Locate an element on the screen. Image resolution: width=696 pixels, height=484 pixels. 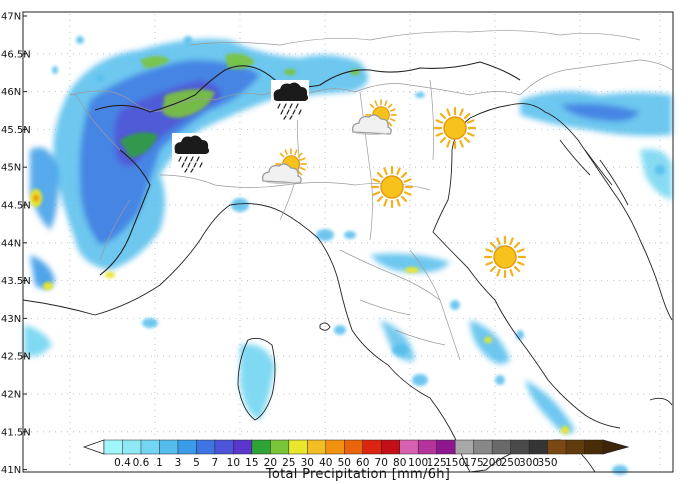
colorbar-tick-label: 0.6 is located at coordinates (141, 463).